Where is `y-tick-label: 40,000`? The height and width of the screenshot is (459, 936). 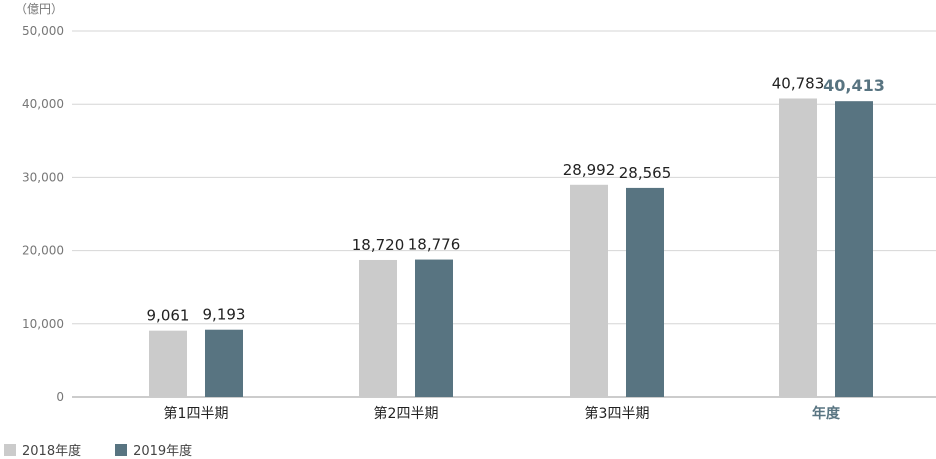 y-tick-label: 40,000 is located at coordinates (43, 104).